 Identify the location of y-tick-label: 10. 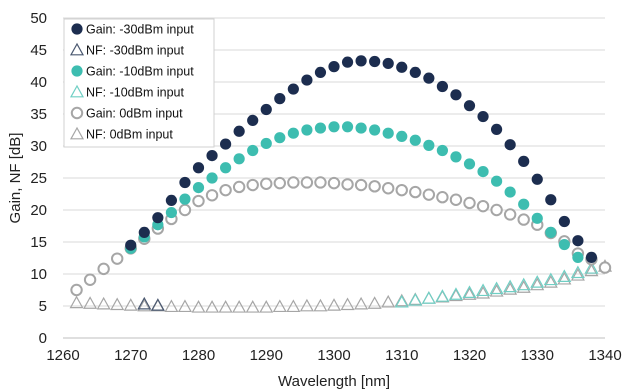
(38, 274).